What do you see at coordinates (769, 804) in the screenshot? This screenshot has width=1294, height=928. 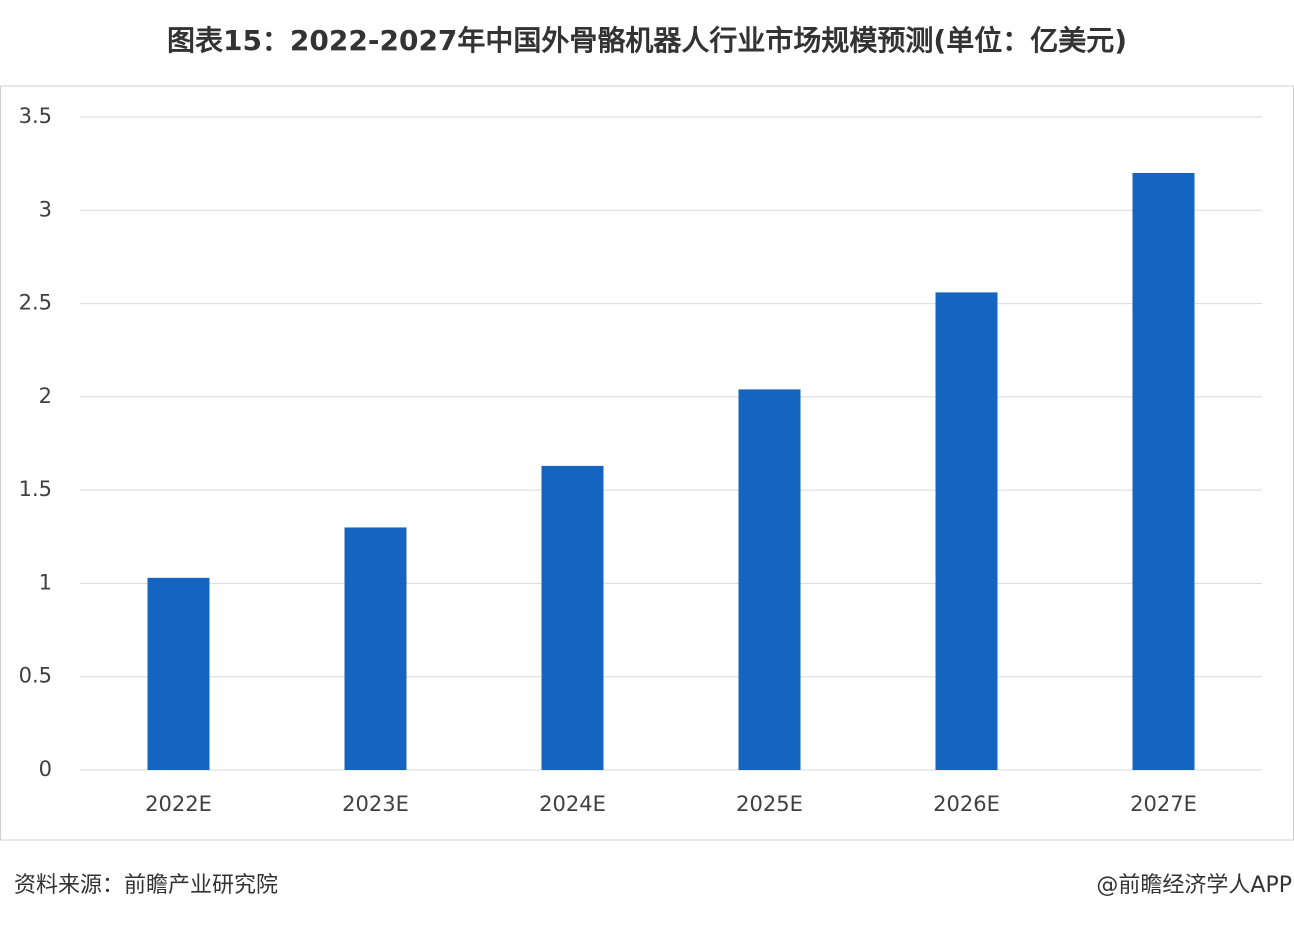 I see `x-tick-label: 2025E` at bounding box center [769, 804].